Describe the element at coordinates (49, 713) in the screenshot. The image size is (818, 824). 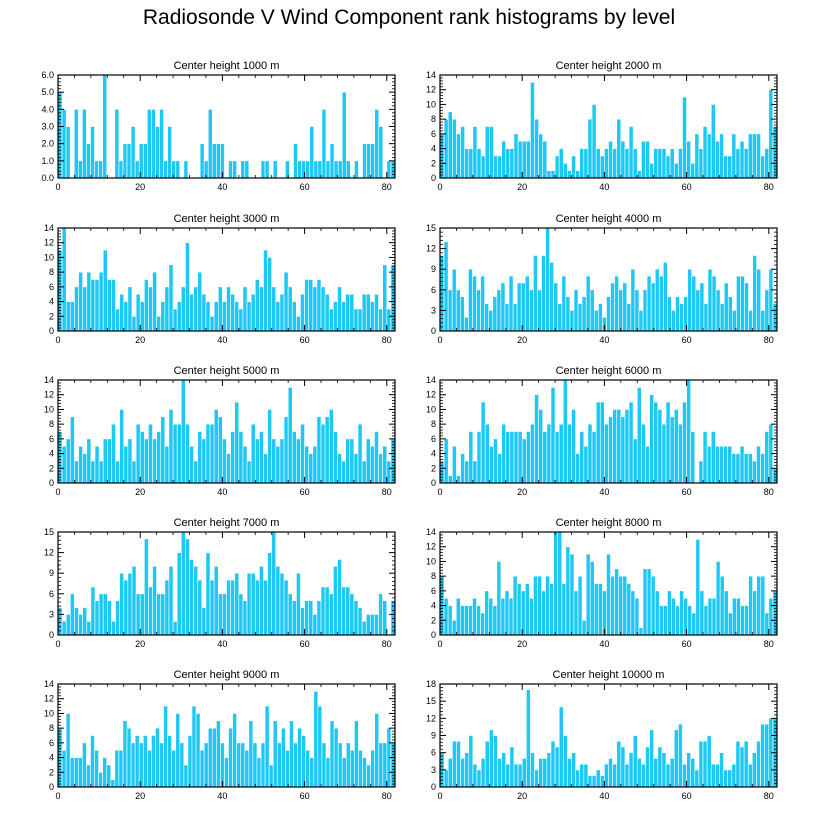
I see `y-tick-label: 10` at that location.